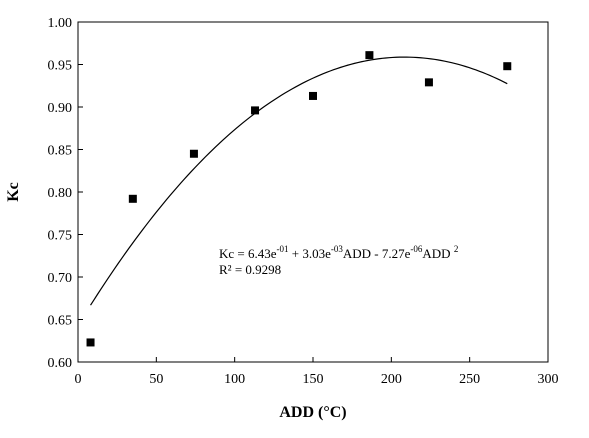  I want to click on y-tick-label: 0.75, so click(60, 236).